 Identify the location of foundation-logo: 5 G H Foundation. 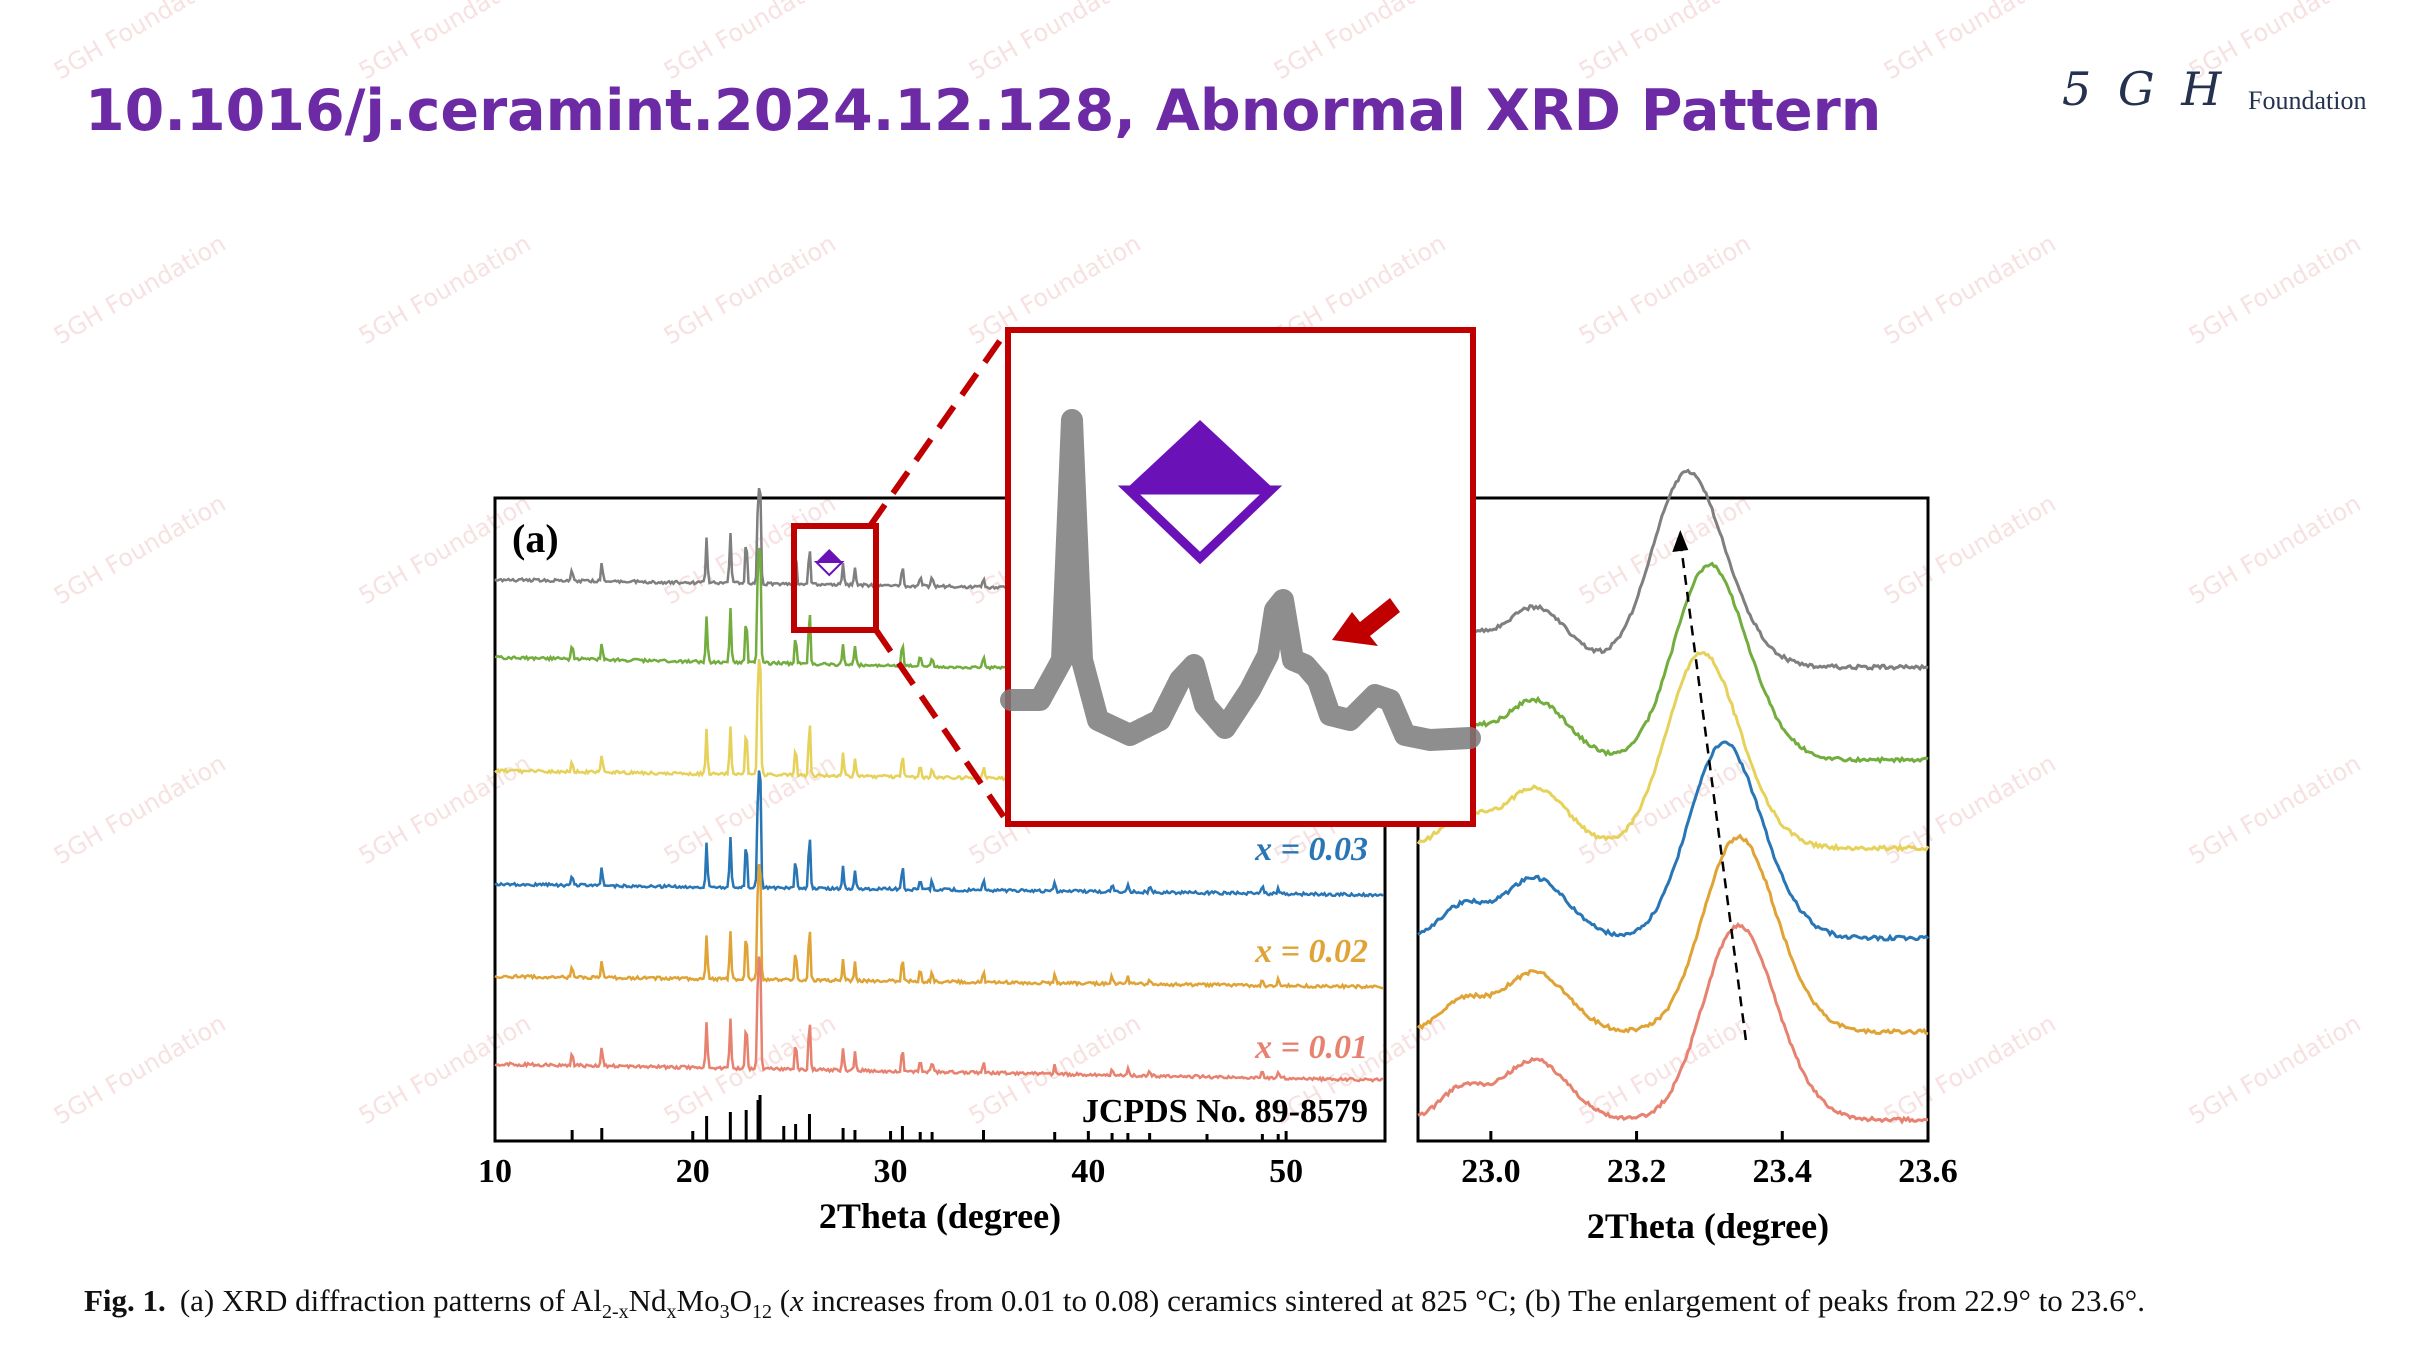
(2227, 97).